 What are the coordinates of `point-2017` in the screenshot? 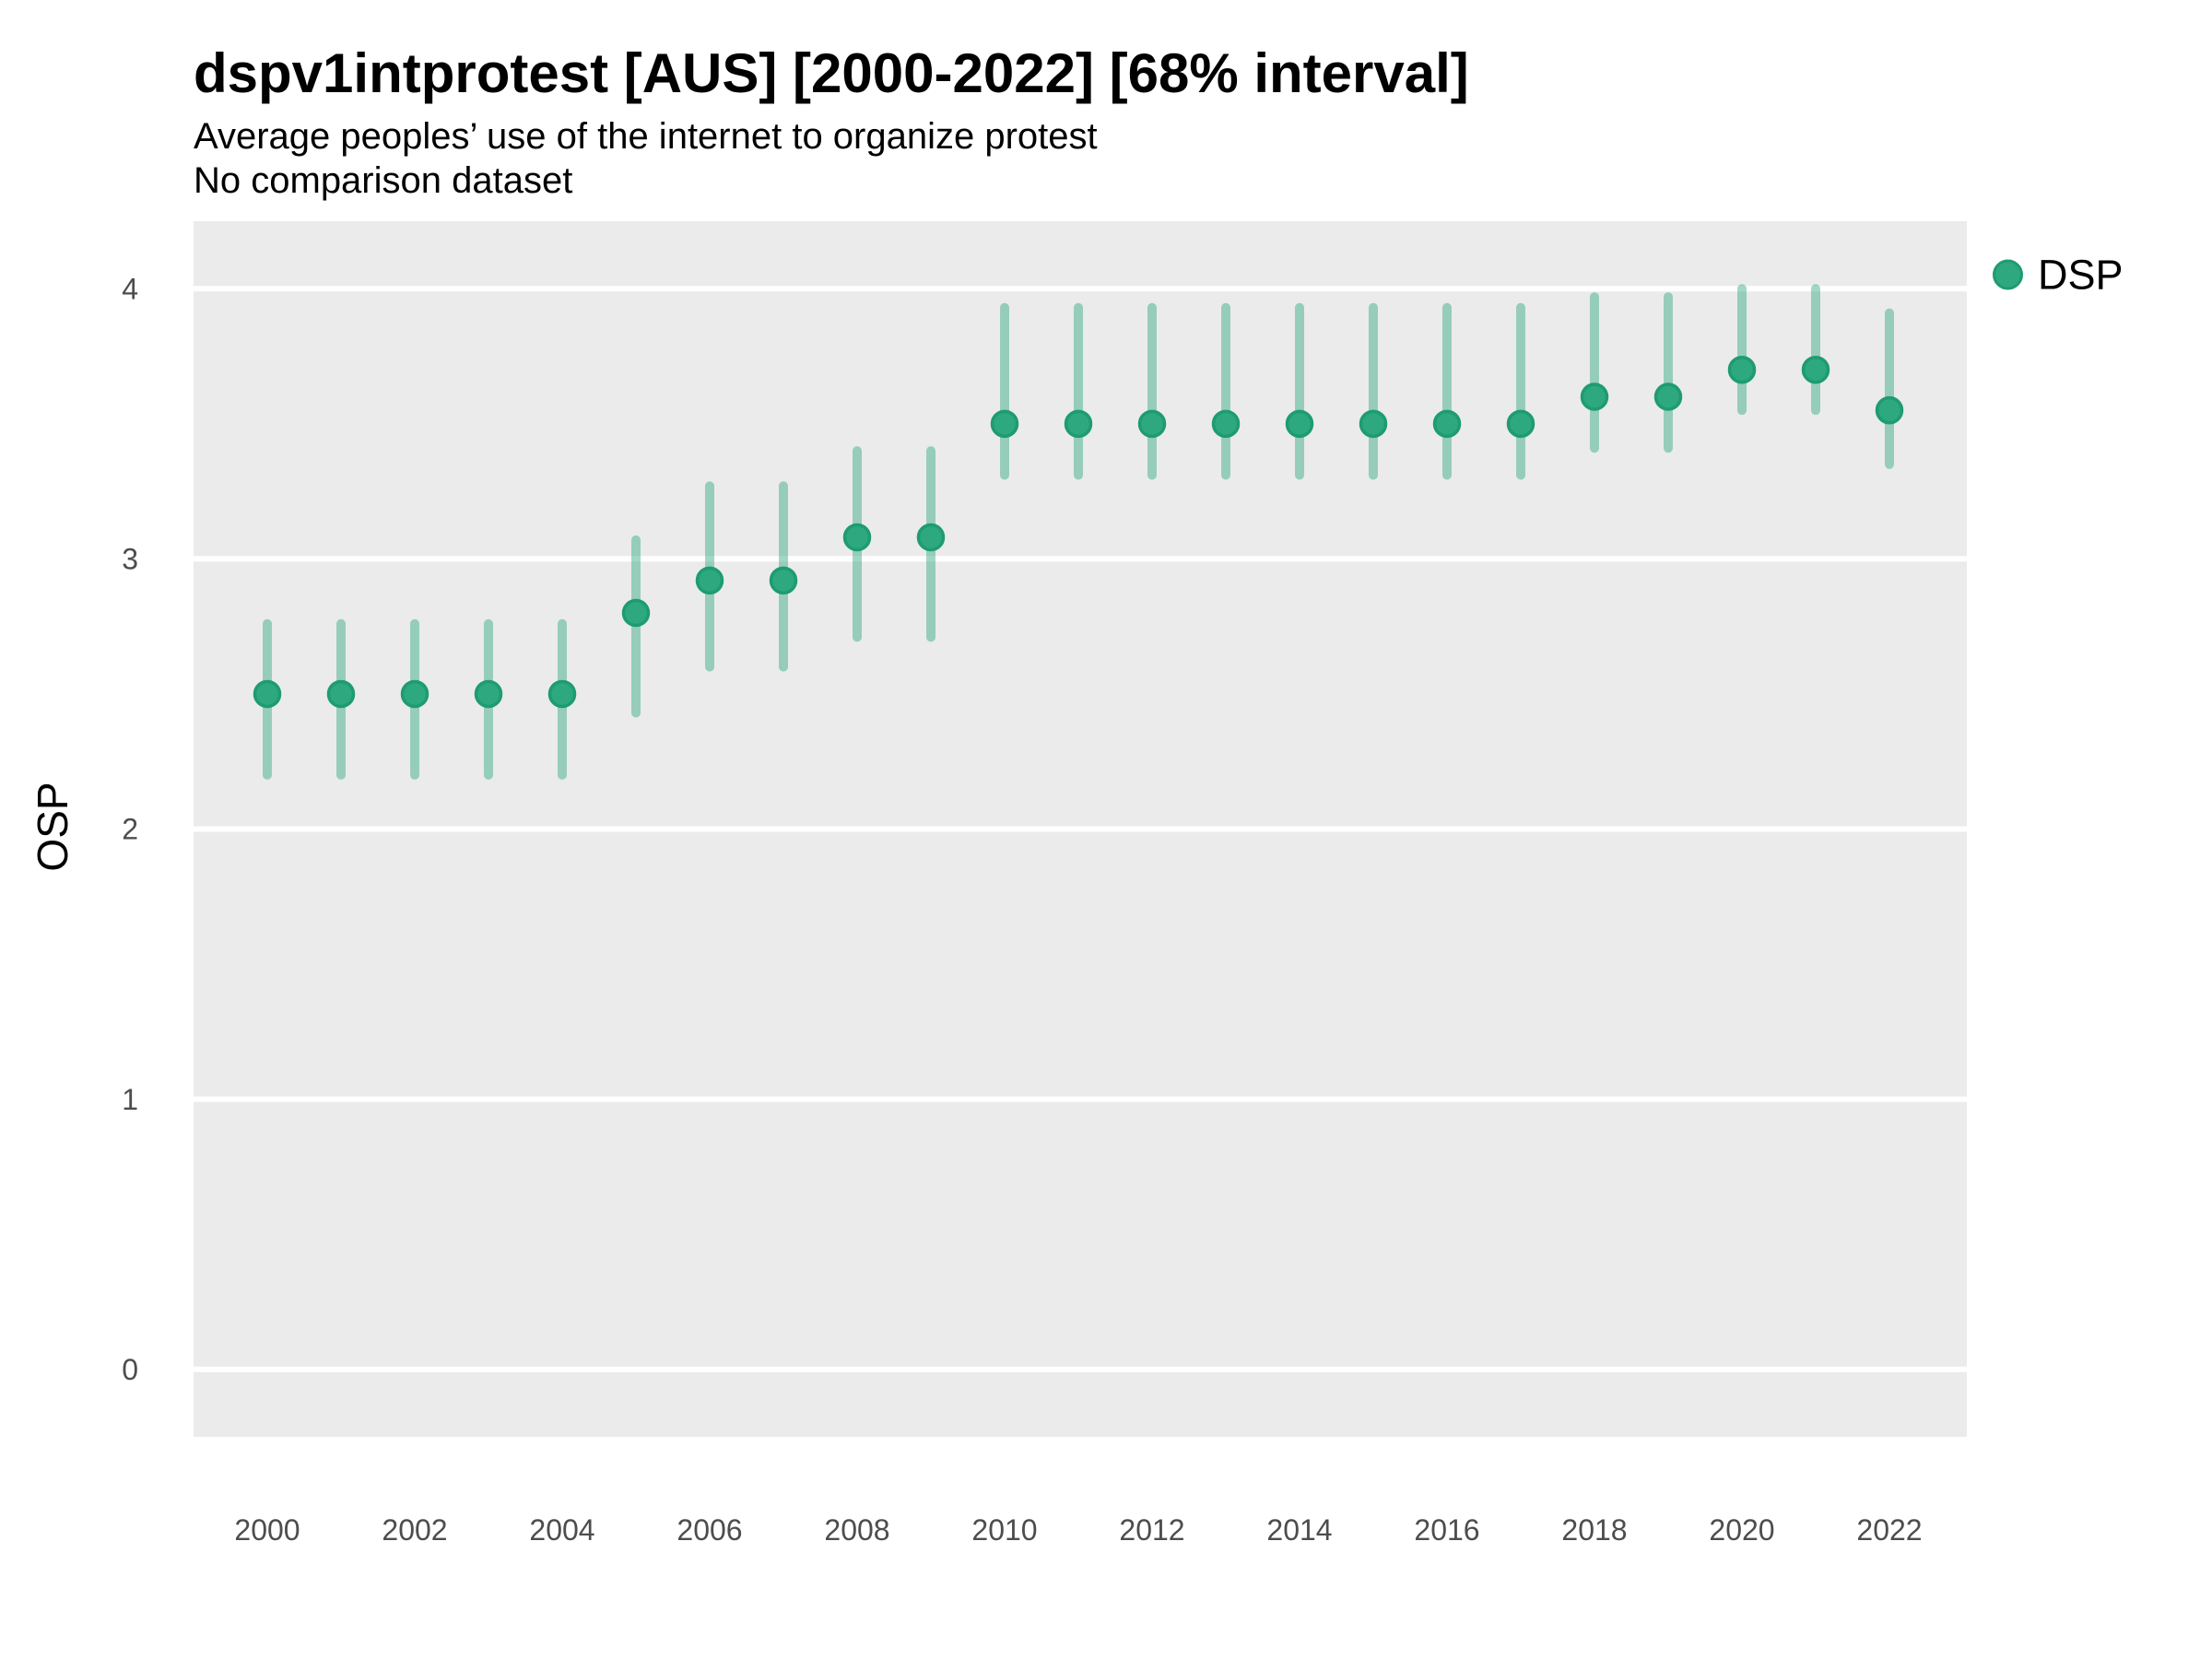 It's located at (1520, 424).